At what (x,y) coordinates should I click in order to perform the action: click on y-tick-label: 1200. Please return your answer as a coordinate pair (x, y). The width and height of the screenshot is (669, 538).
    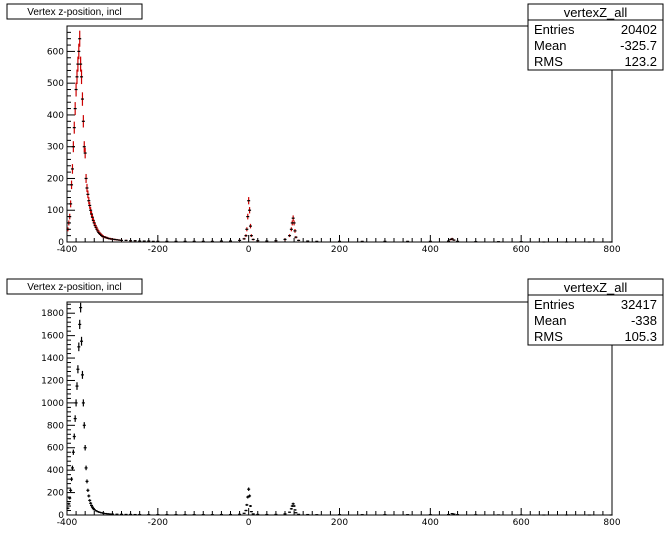
    Looking at the image, I should click on (52, 381).